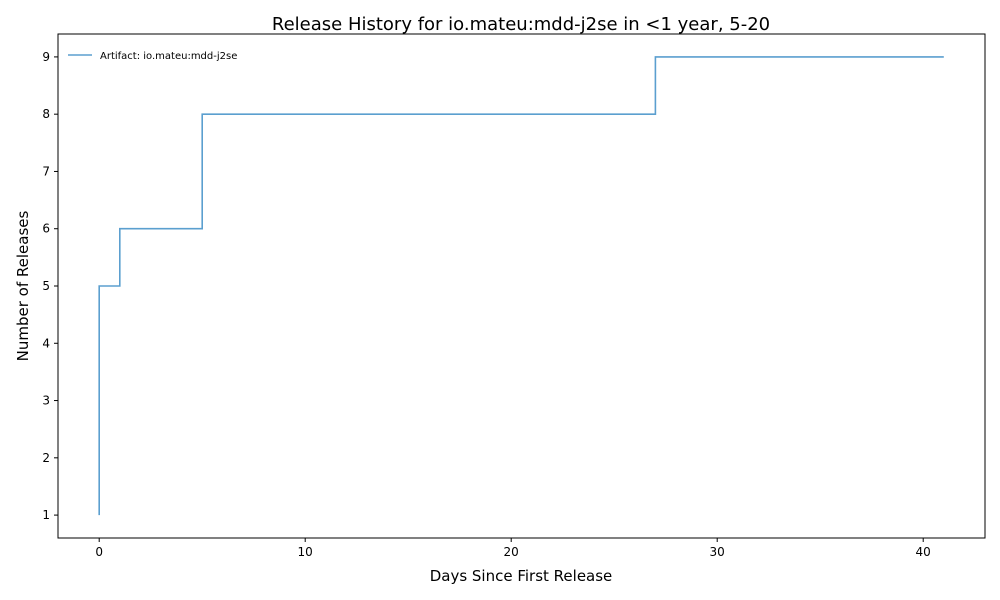 This screenshot has height=600, width=1000. What do you see at coordinates (46, 286) in the screenshot?
I see `y-tick-label: 5` at bounding box center [46, 286].